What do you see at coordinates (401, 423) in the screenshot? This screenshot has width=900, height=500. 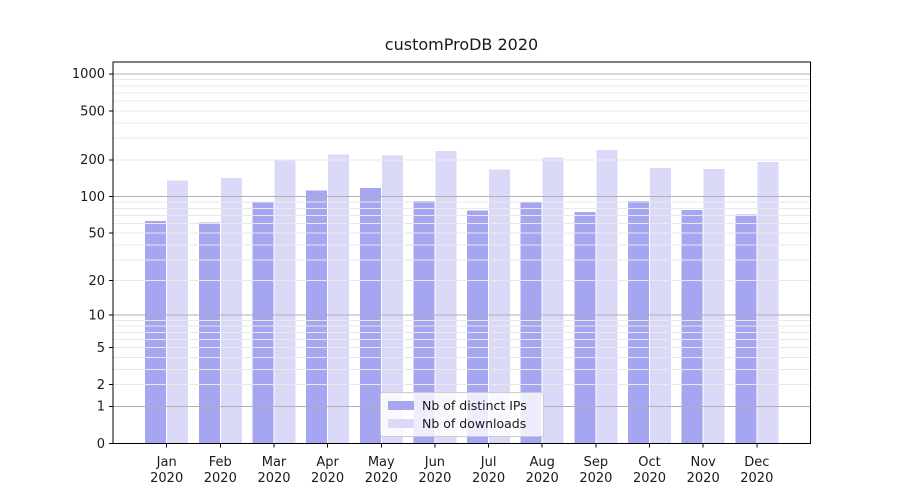 I see `legend-swatch-downloads` at bounding box center [401, 423].